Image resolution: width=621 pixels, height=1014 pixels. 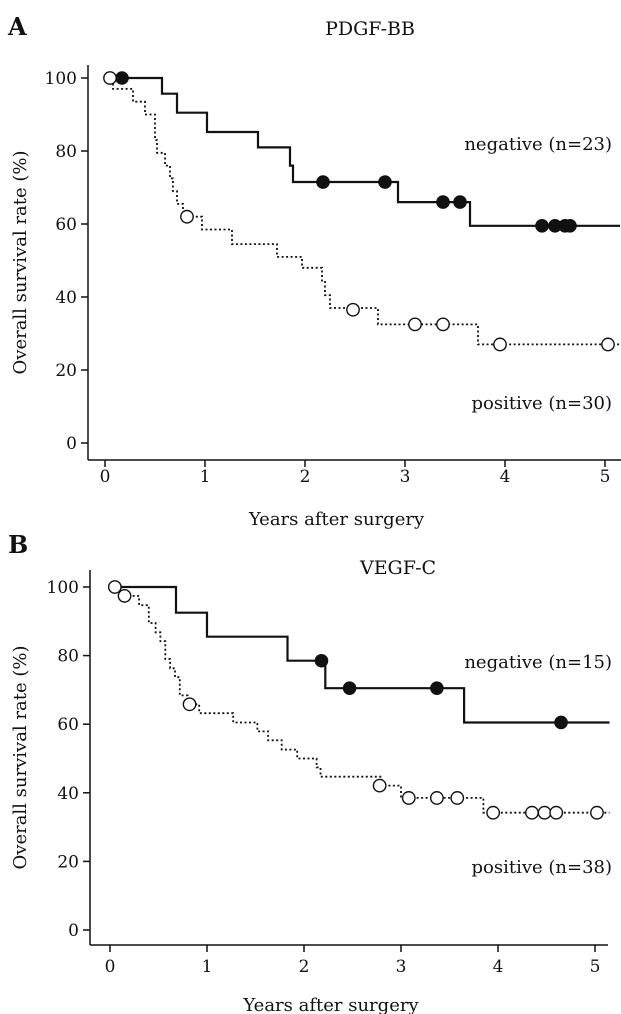 I want to click on panel-letter: A, so click(x=17, y=26).